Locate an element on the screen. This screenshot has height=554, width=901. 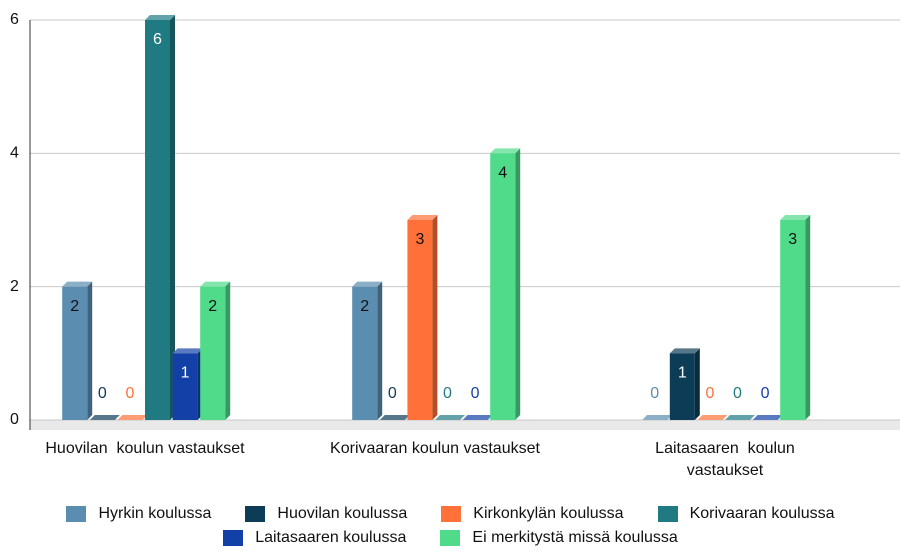
legend-label: Ei merkitystä missä koulussa is located at coordinates (575, 537).